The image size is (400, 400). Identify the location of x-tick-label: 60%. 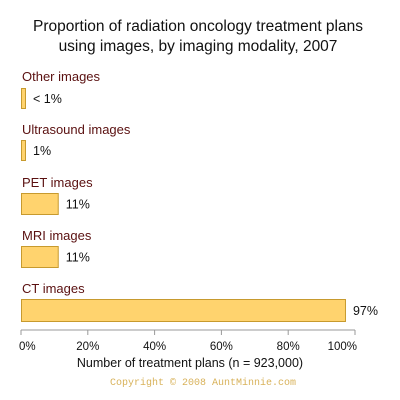
(221, 347).